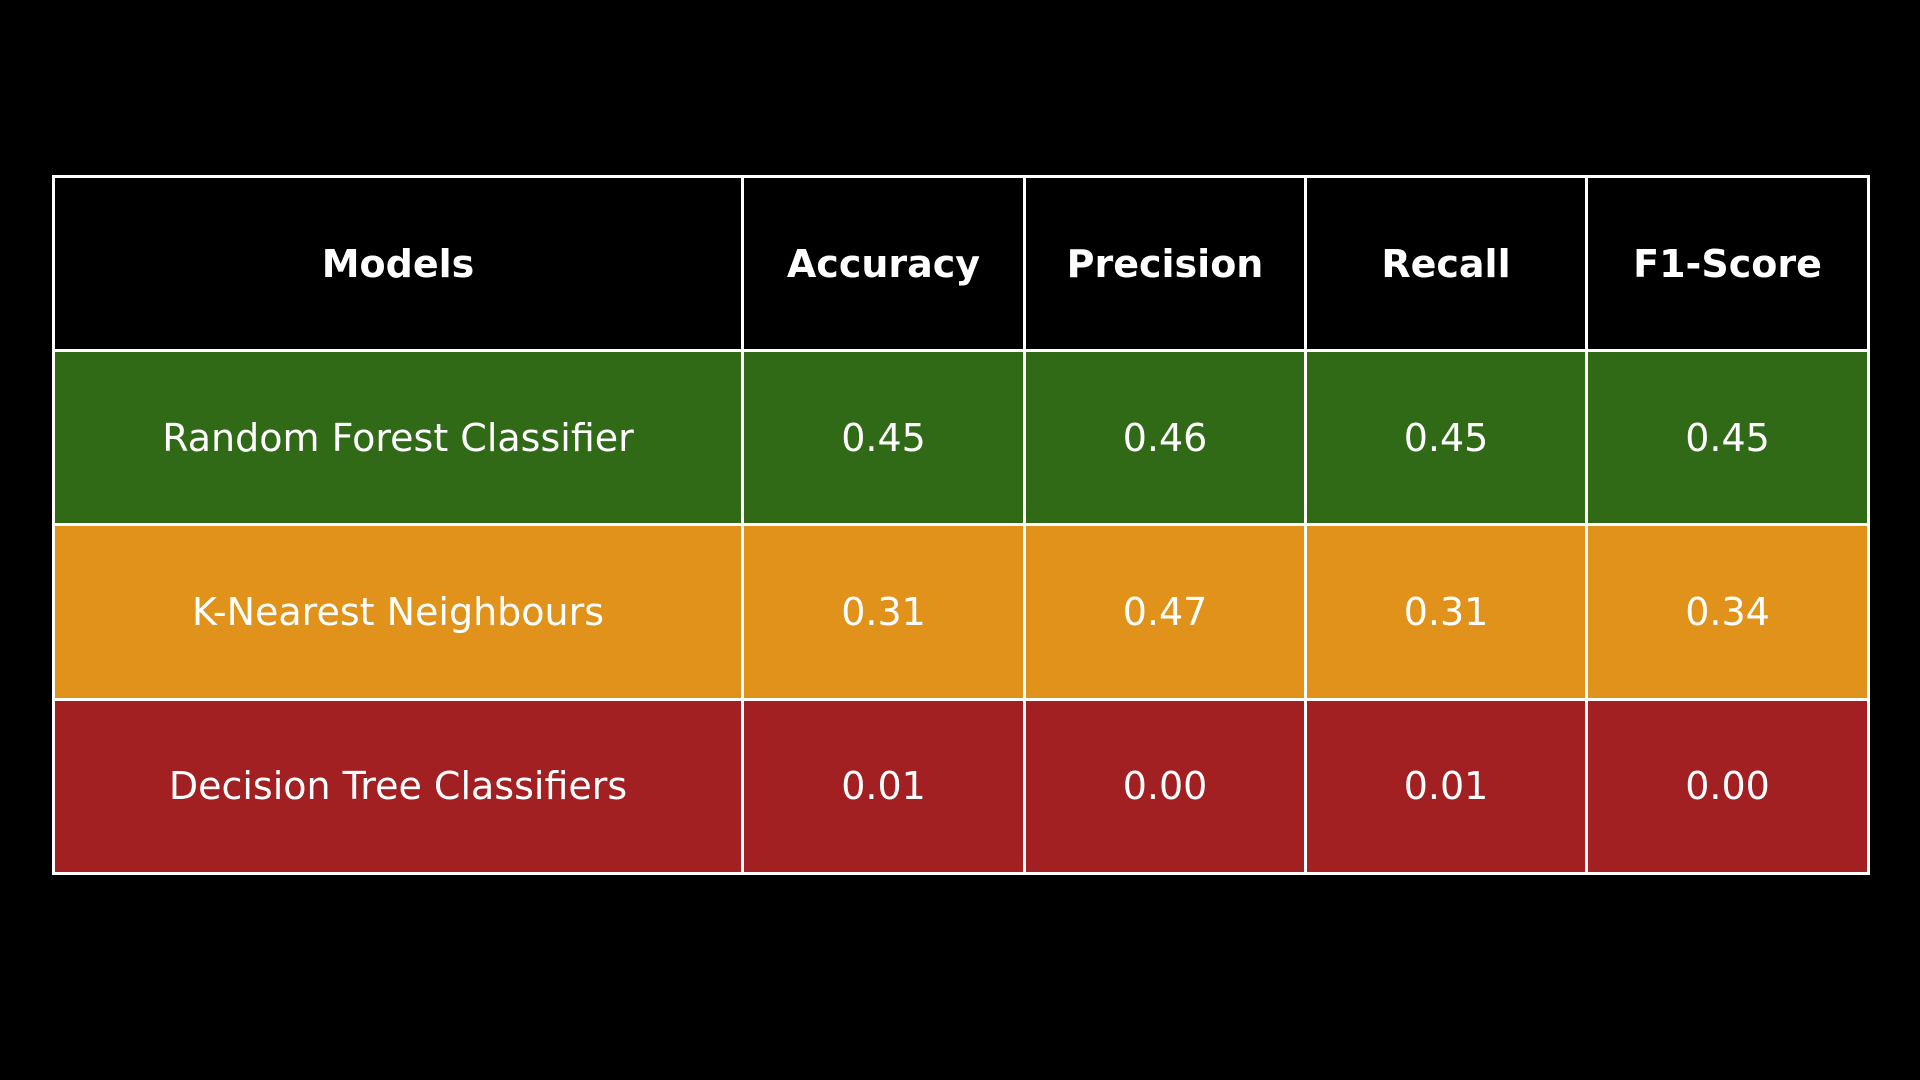 The width and height of the screenshot is (1920, 1080). What do you see at coordinates (1446, 786) in the screenshot?
I see `recall-cell: 0.01` at bounding box center [1446, 786].